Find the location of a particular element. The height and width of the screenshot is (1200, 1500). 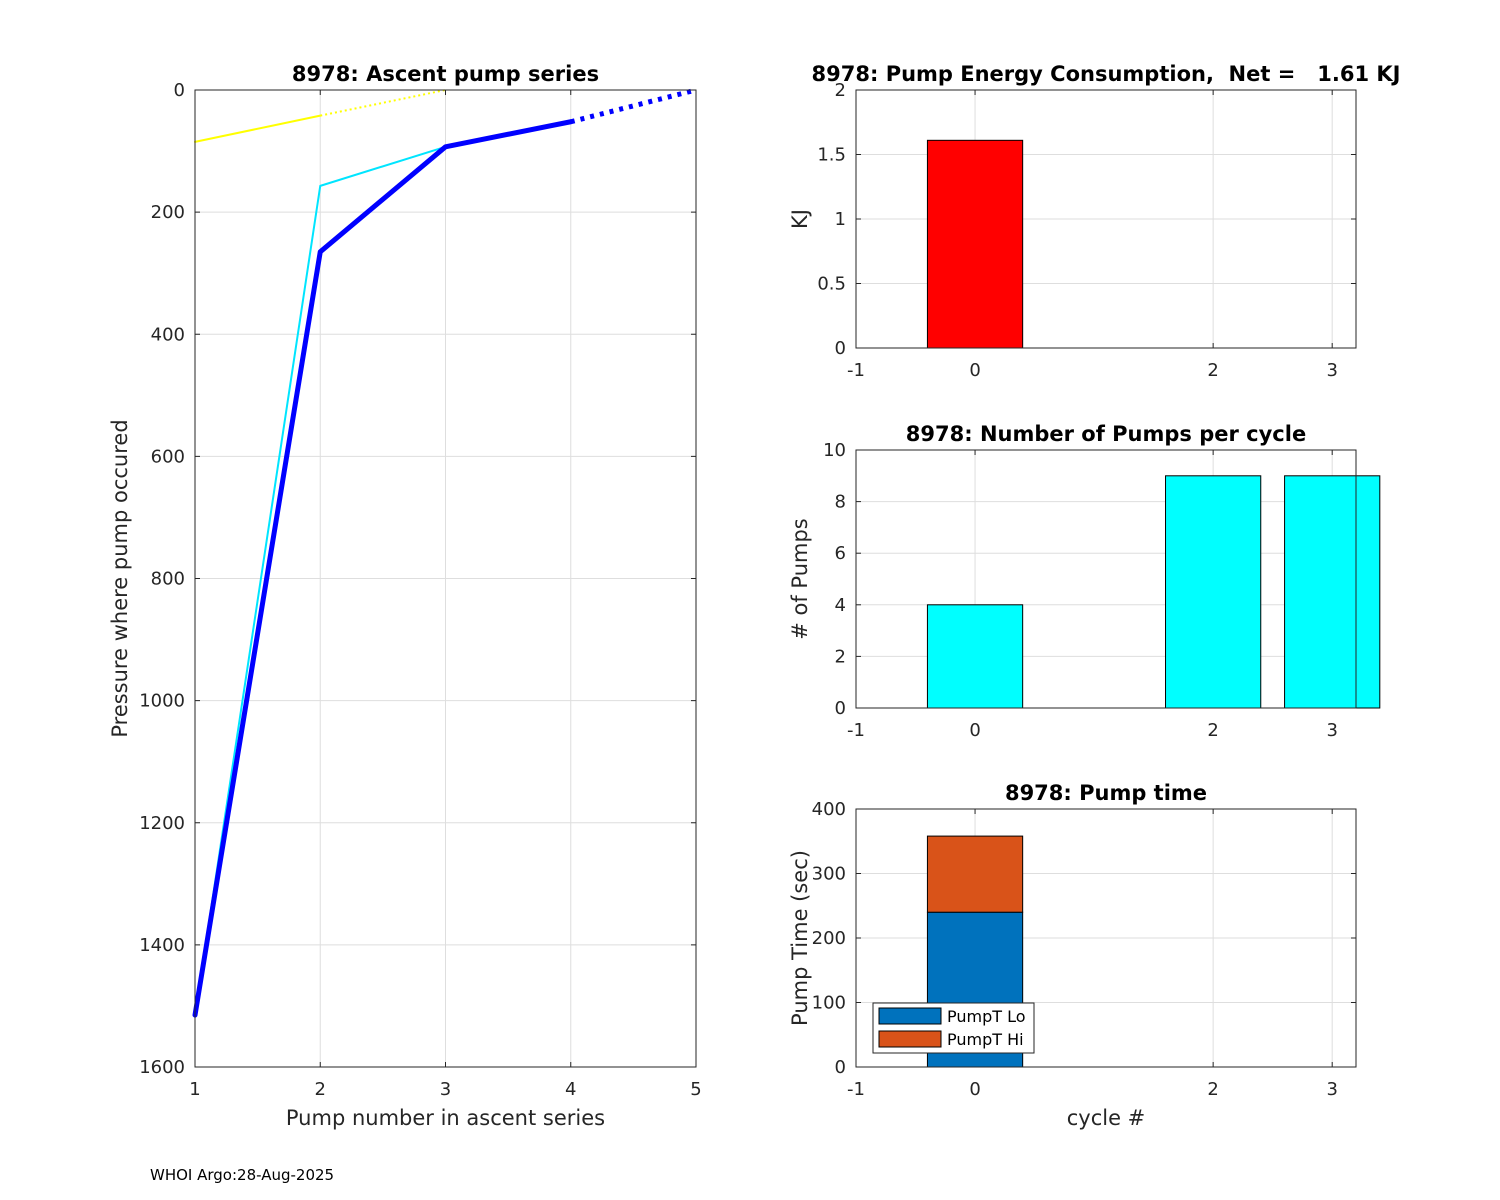

y-tick-label: 1 is located at coordinates (840, 219).